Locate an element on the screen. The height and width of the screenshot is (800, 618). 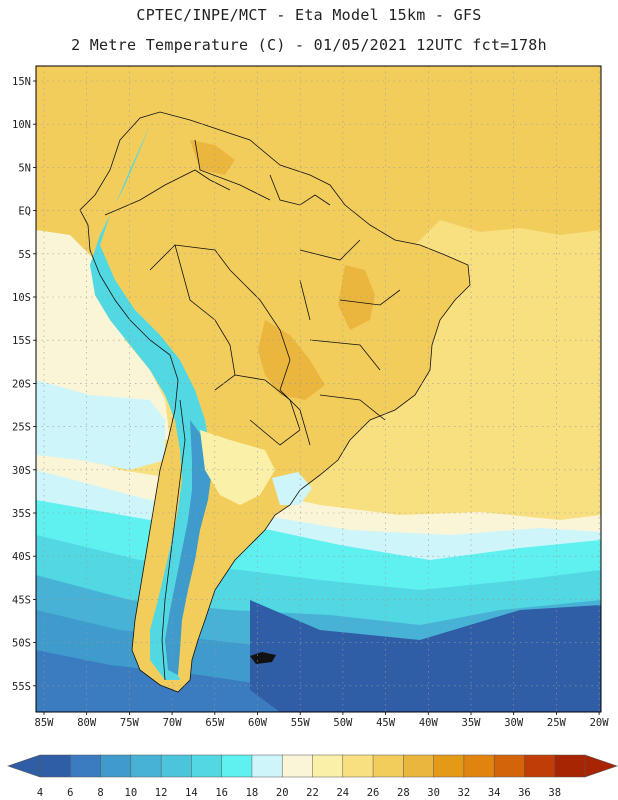
colorbar-label: 24 is located at coordinates (342, 793).